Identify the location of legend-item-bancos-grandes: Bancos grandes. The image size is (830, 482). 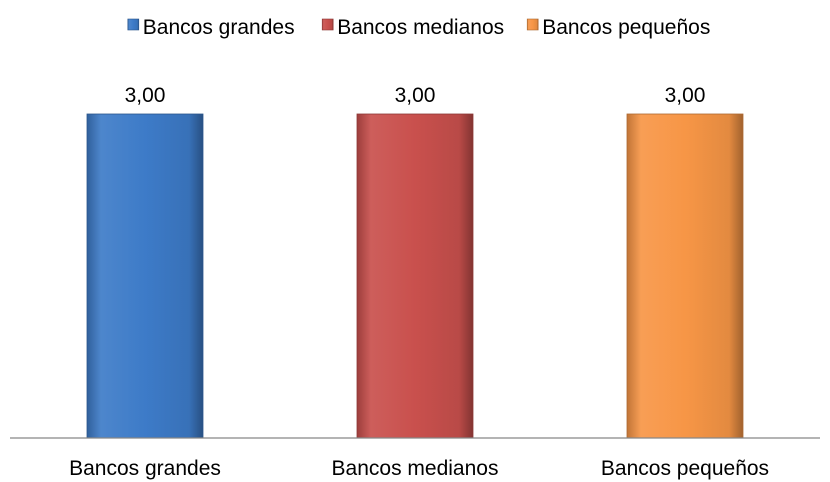
(211, 27).